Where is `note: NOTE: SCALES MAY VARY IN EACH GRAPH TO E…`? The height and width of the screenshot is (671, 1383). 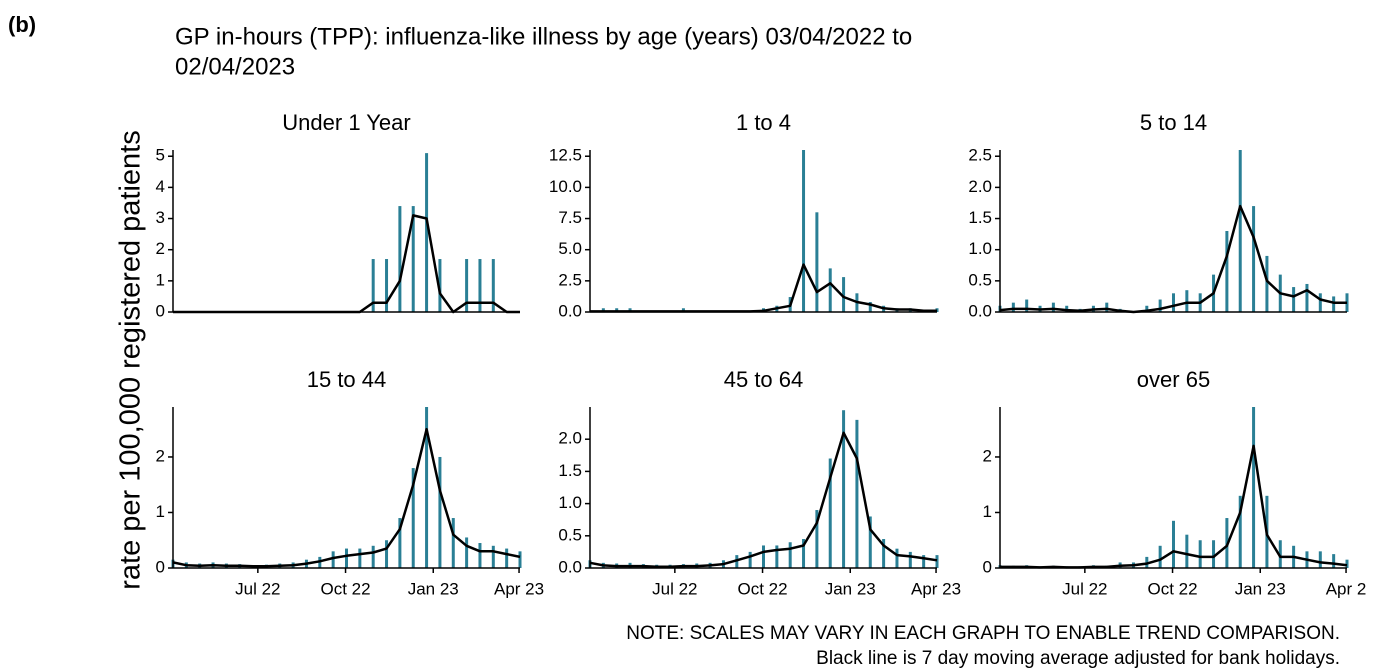 note: NOTE: SCALES MAY VARY IN EACH GRAPH TO E… is located at coordinates (983, 633).